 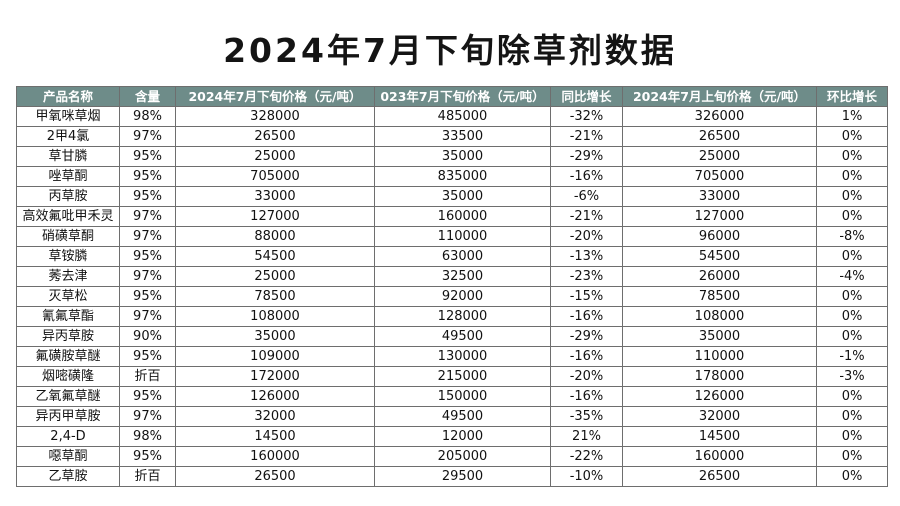 What do you see at coordinates (462, 116) in the screenshot?
I see `price-2023-late-cell: 485000` at bounding box center [462, 116].